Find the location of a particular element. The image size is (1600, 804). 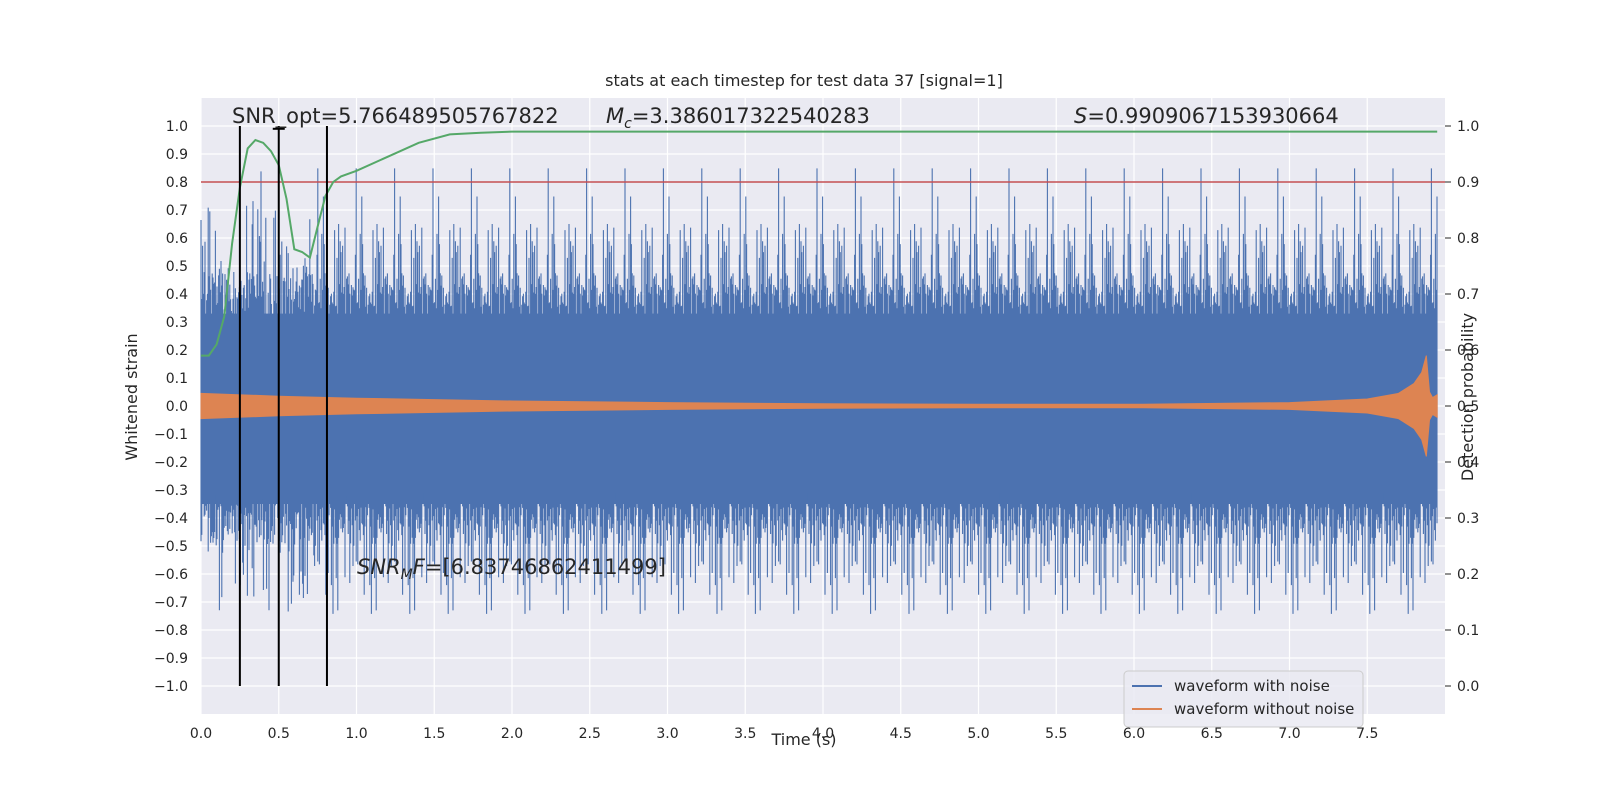

annotation-s-symbol: S is located at coordinates (1080, 116).